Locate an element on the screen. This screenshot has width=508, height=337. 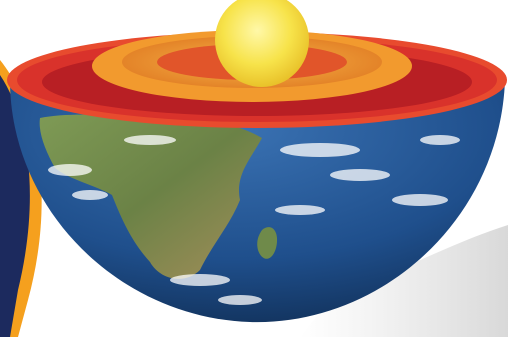
island-land is located at coordinates (267, 243).